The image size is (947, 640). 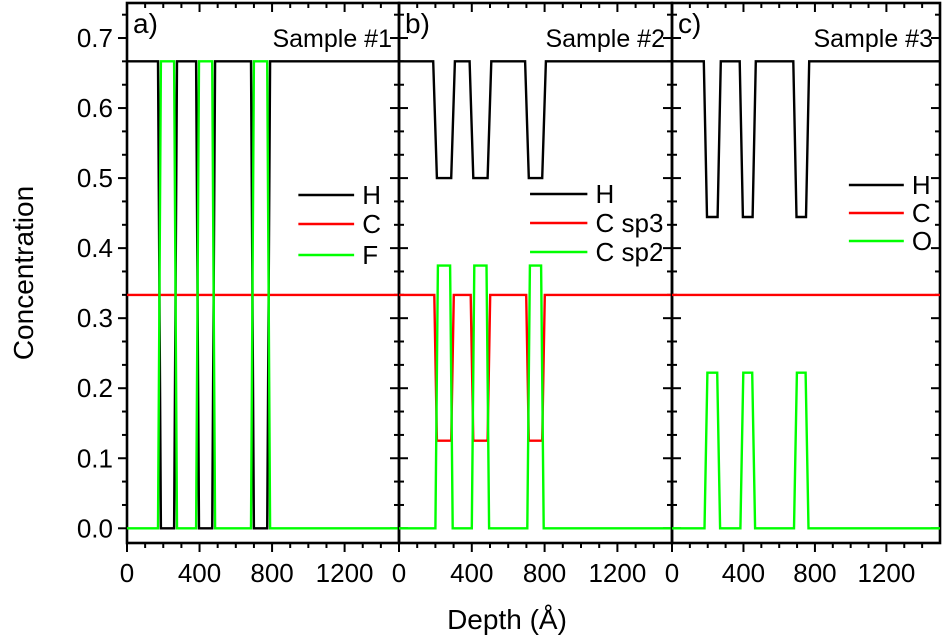 What do you see at coordinates (535, 367) in the screenshot?
I see `series-line-C-sp3` at bounding box center [535, 367].